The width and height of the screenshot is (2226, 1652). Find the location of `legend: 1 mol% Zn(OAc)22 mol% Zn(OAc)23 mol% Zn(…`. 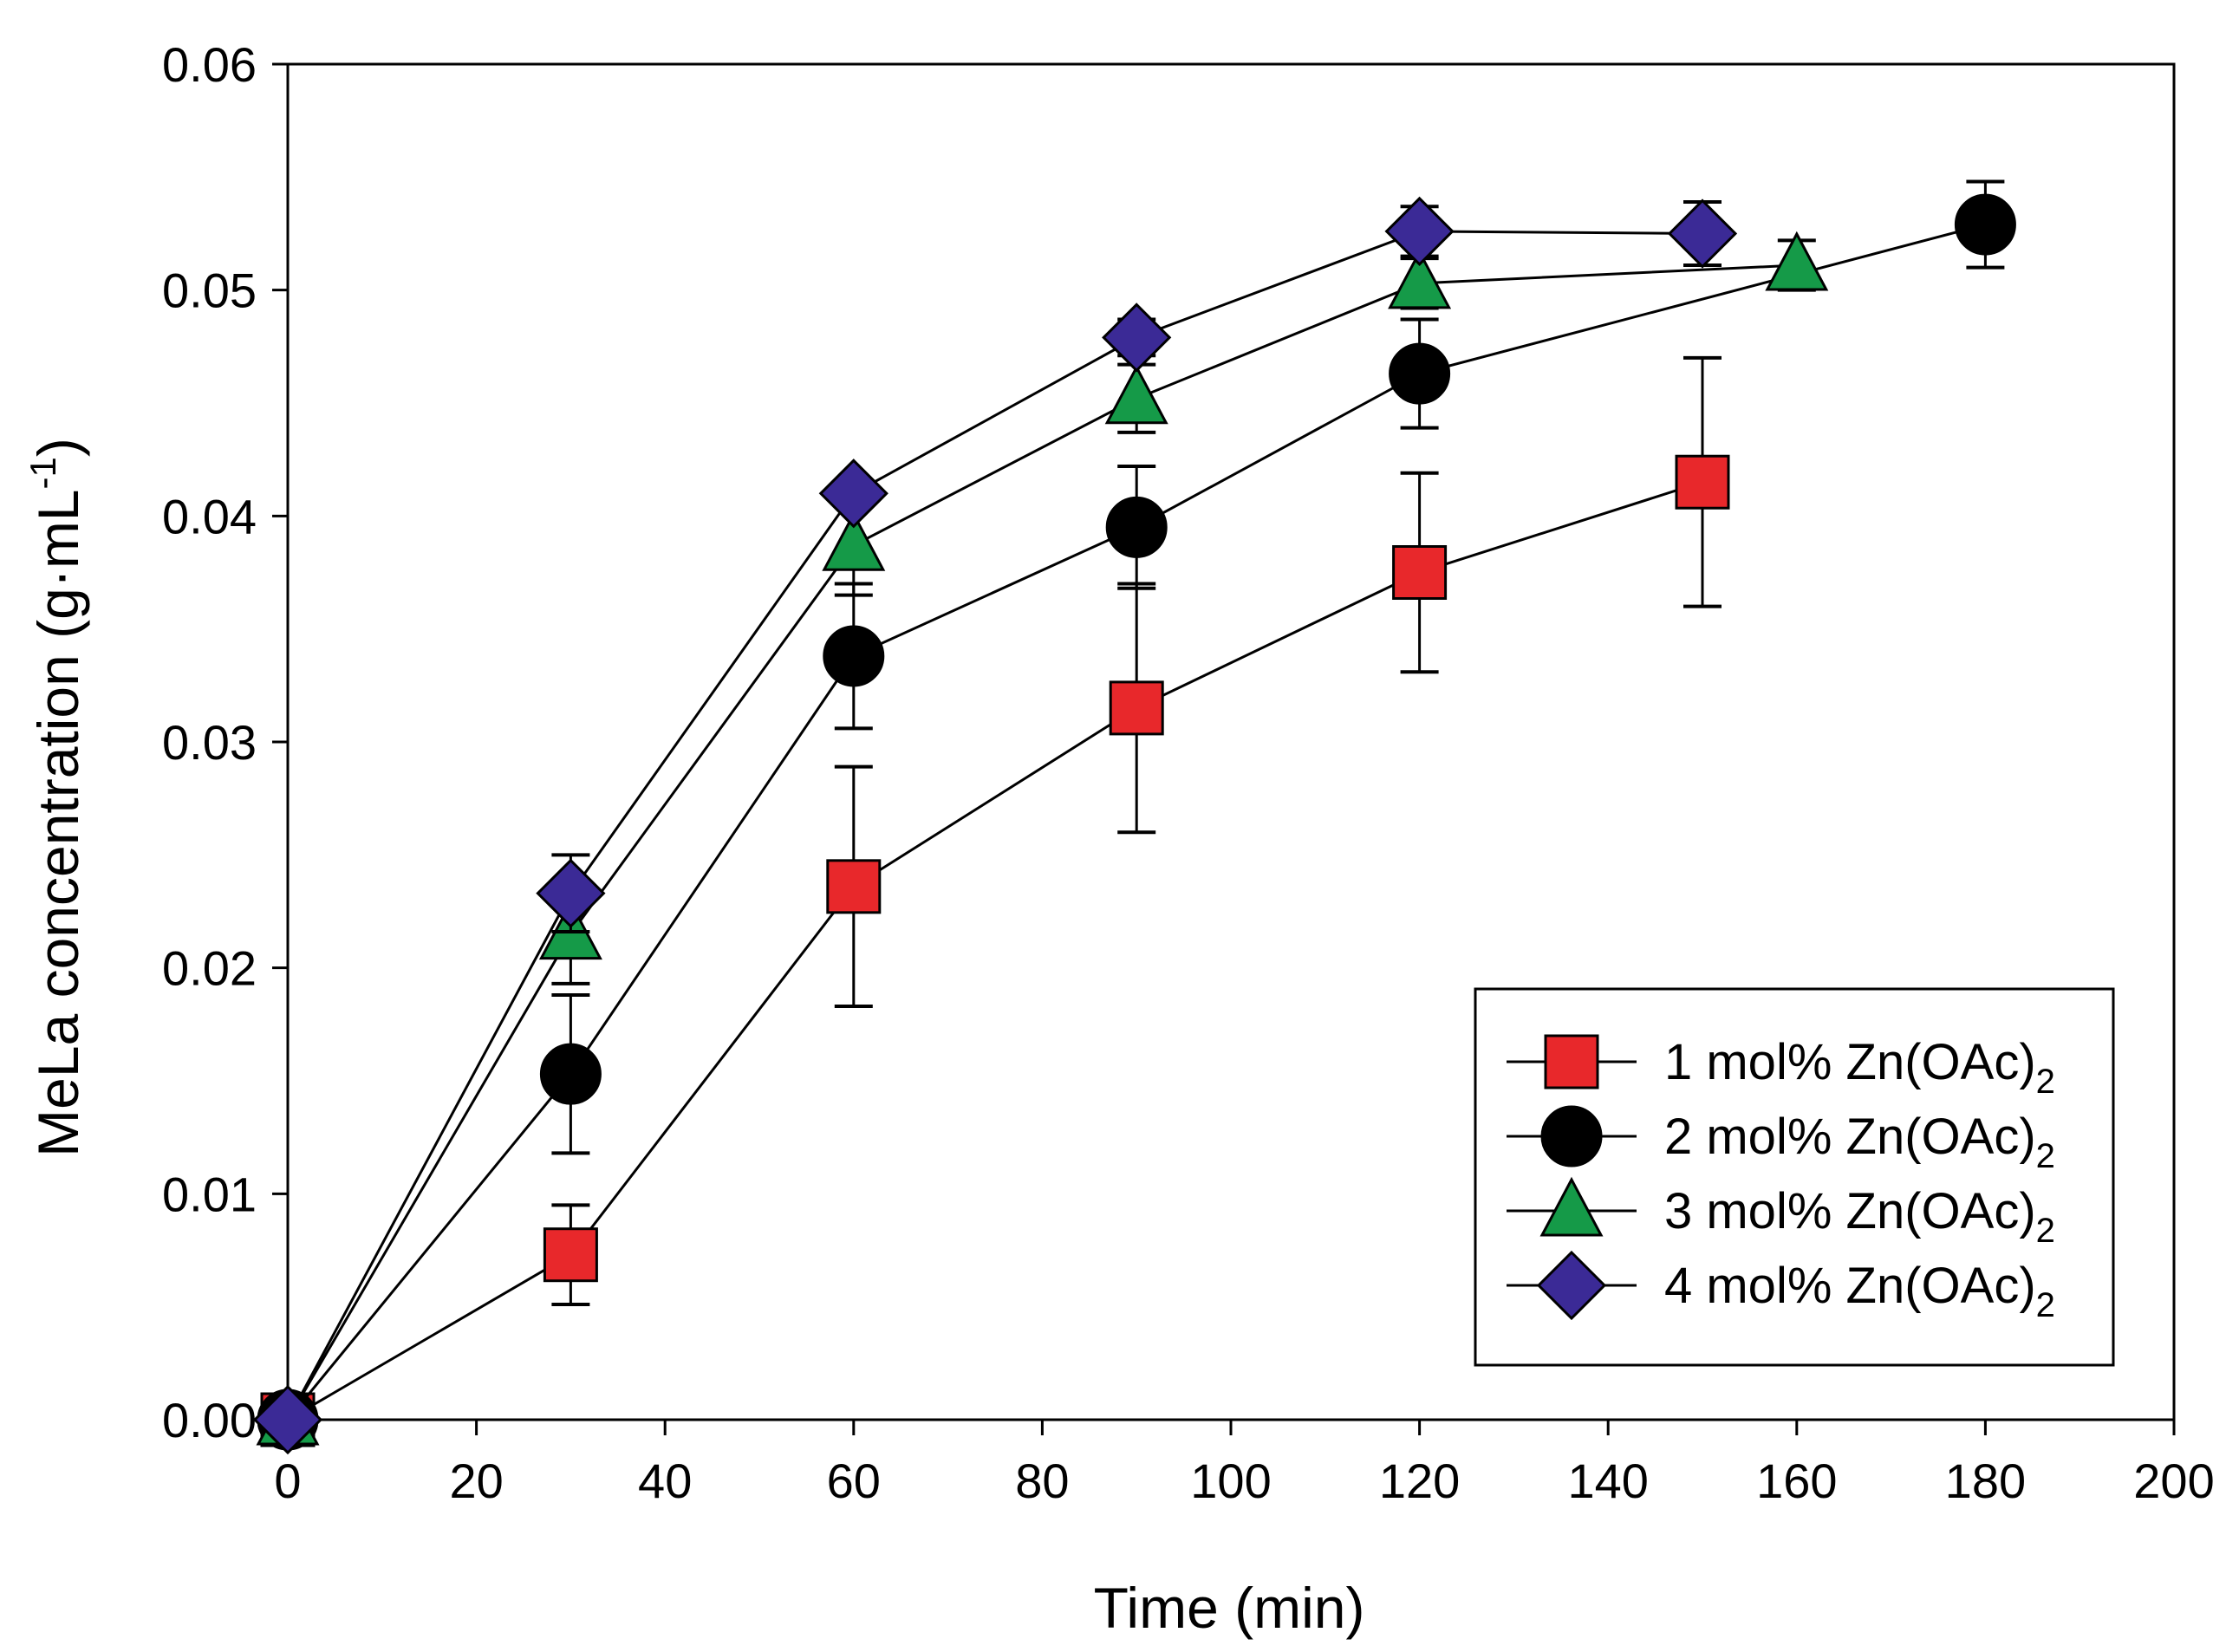

legend: 1 mol% Zn(OAc)22 mol% Zn(OAc)23 mol% Zn(… is located at coordinates (1794, 1177).